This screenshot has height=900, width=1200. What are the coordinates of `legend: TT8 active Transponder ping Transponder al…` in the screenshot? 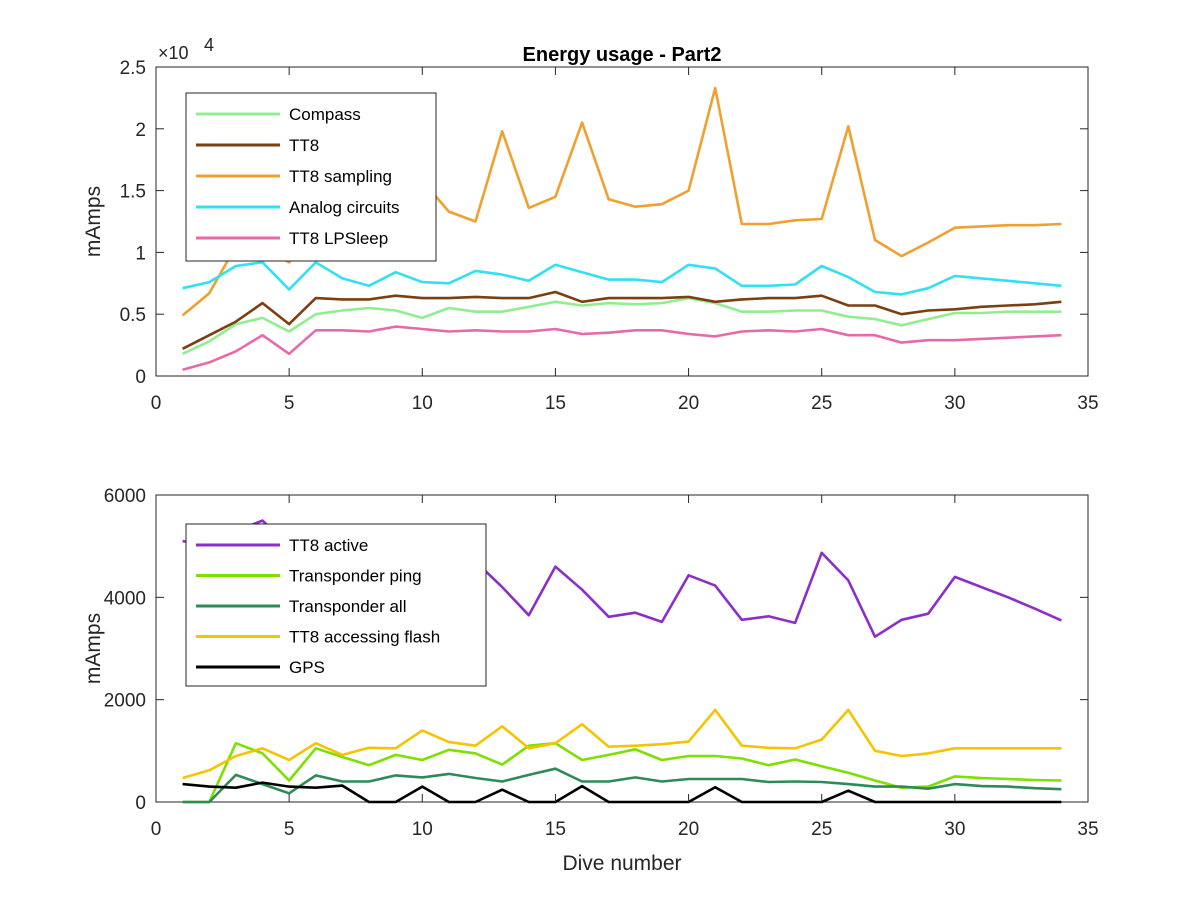 It's located at (336, 605).